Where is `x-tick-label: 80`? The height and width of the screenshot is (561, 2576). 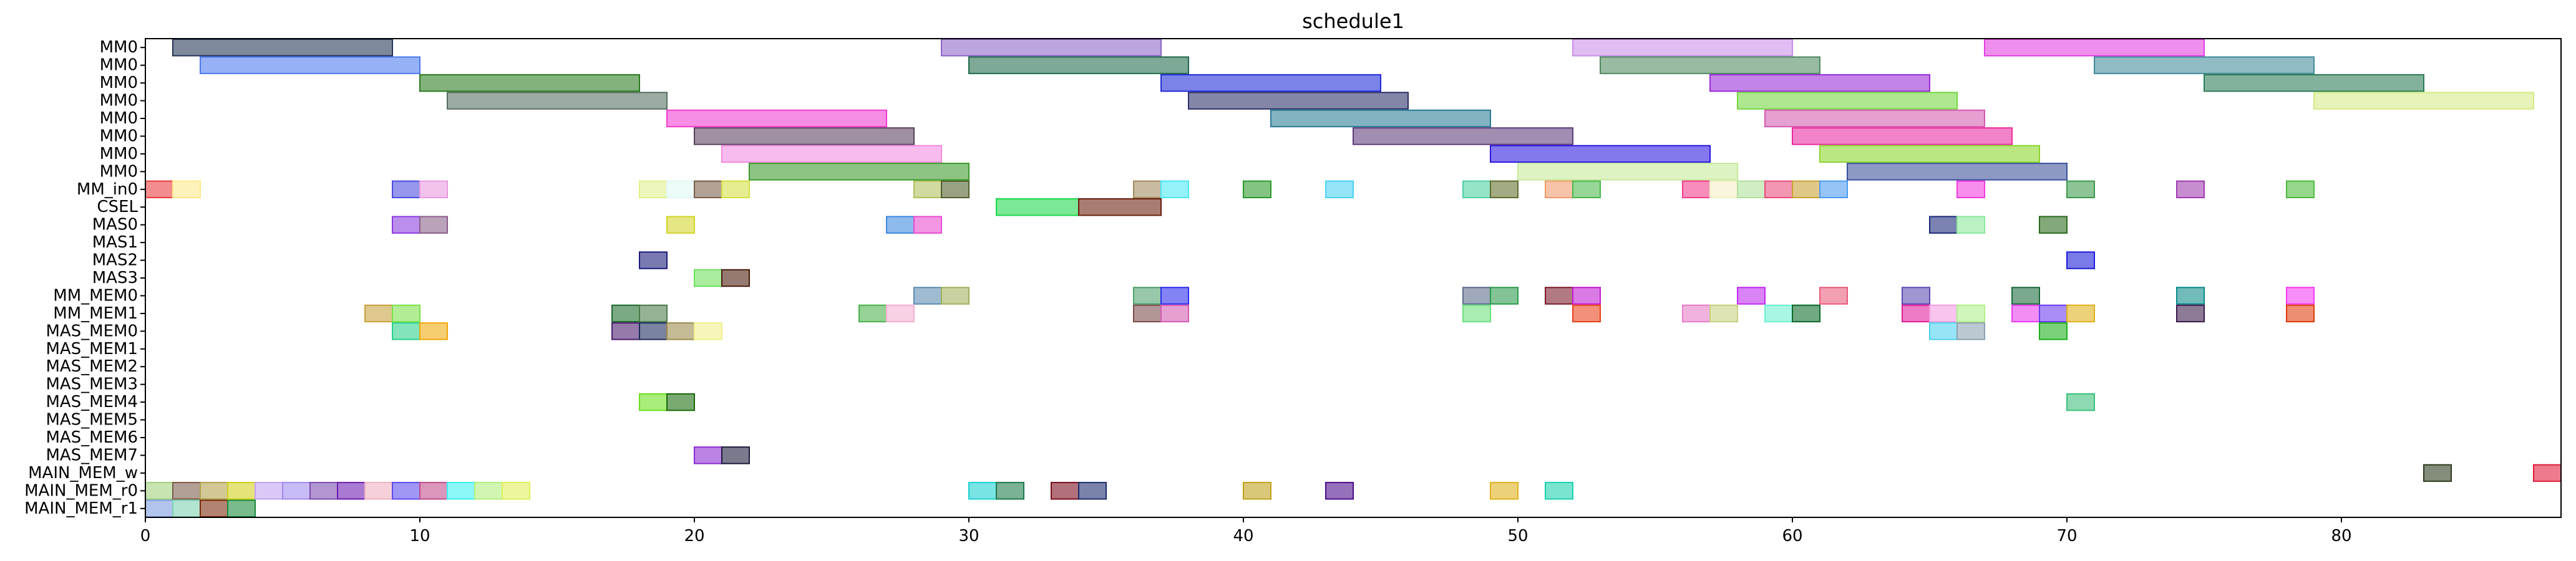
x-tick-label: 80 is located at coordinates (2341, 536).